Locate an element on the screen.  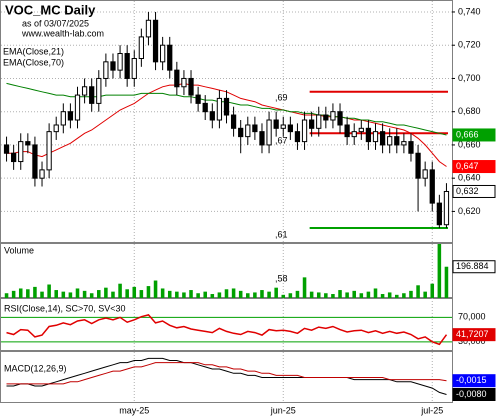
macd-label: -0,0015 is located at coordinates (471, 380).